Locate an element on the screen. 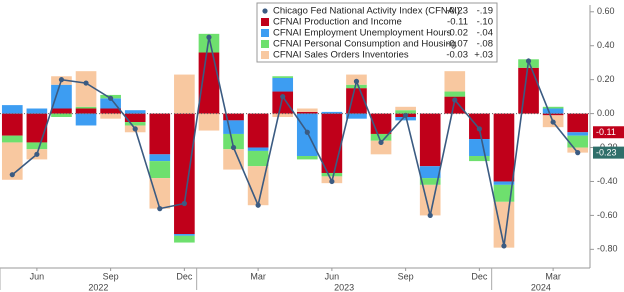 This screenshot has width=624, height=292. y-tick-label: -0.80 is located at coordinates (607, 249).